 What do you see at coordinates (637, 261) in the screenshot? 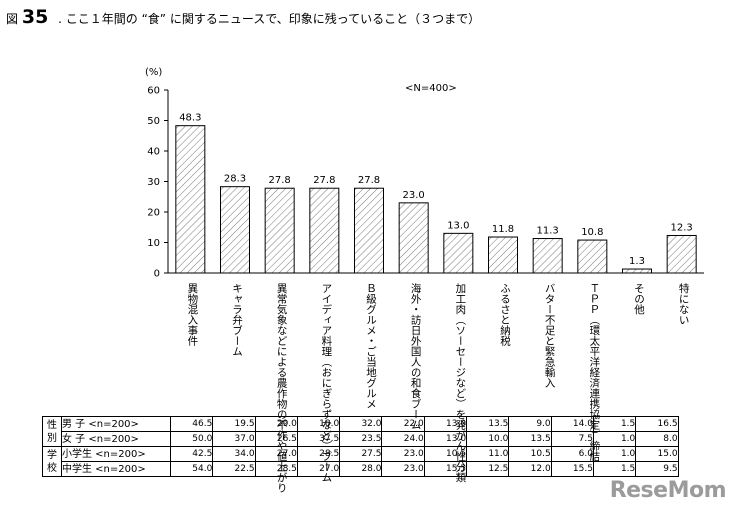
I see `bar-value-label: 1.3` at bounding box center [637, 261].